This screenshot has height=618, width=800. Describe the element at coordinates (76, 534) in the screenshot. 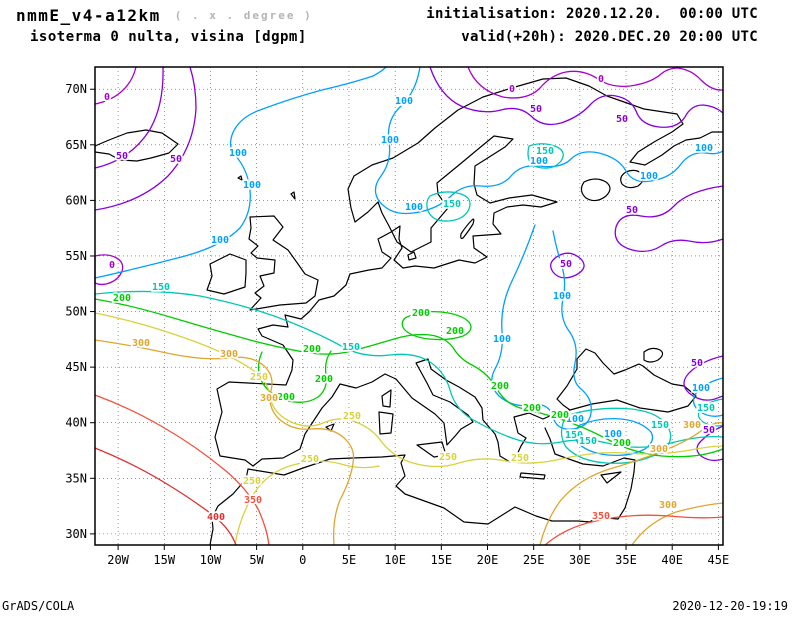

I see `y-tick-label: 30N` at that location.